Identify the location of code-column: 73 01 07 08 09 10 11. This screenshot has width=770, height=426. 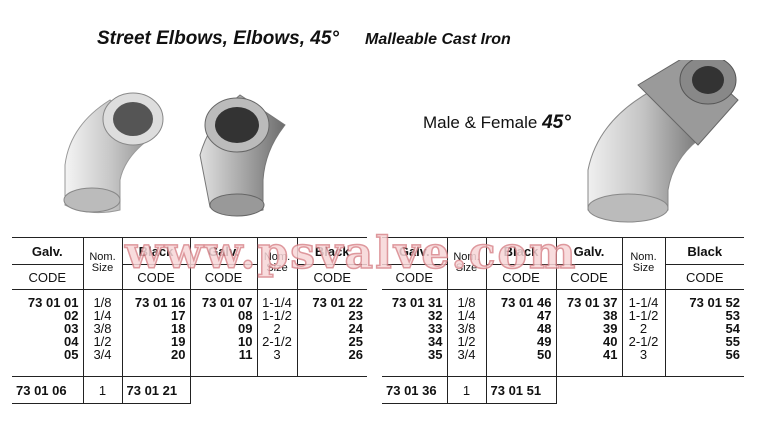
(223, 333).